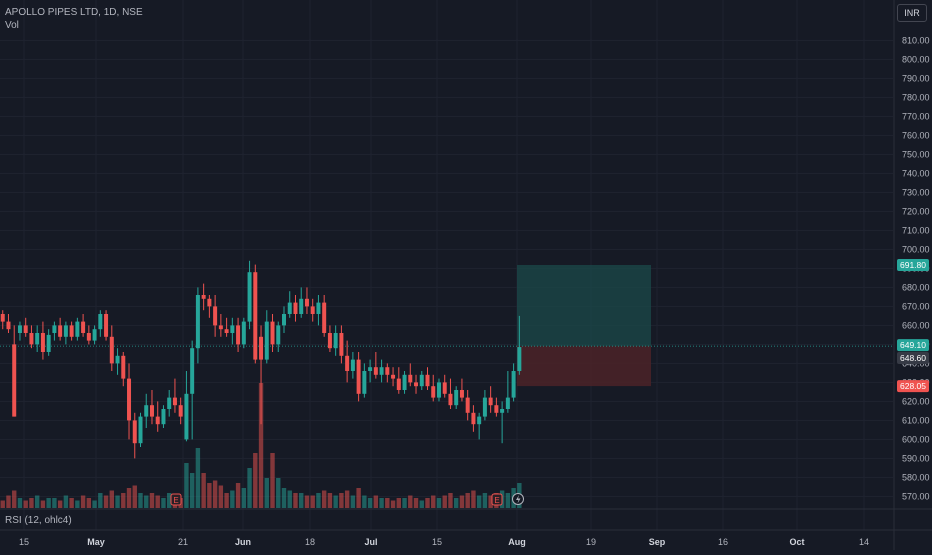 The image size is (932, 555). Describe the element at coordinates (584, 305) in the screenshot. I see `target-zone` at that location.